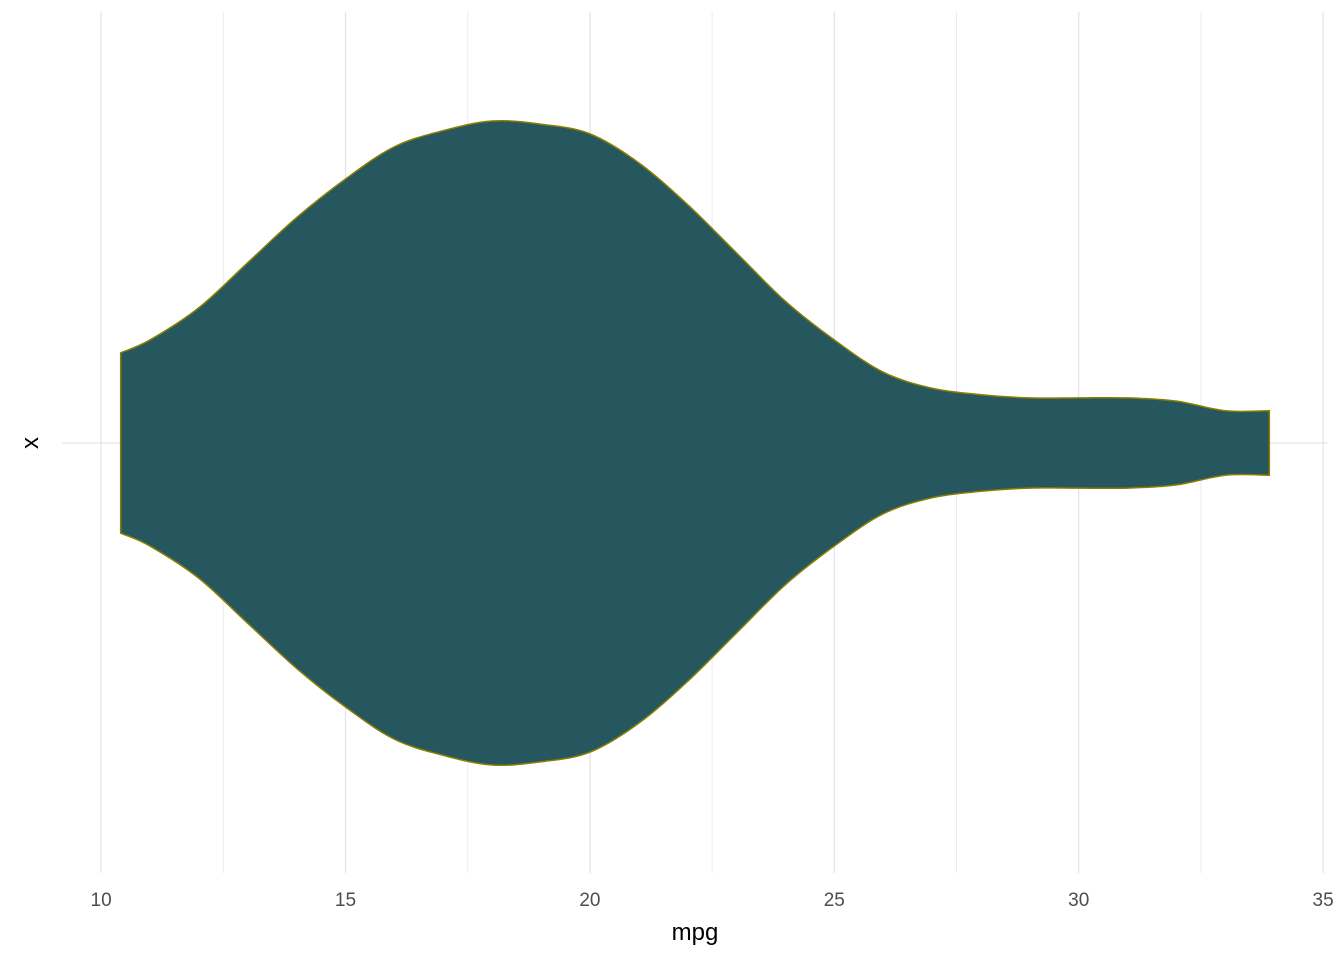 The image size is (1344, 965). What do you see at coordinates (1078, 900) in the screenshot?
I see `x-tick-label: 30` at bounding box center [1078, 900].